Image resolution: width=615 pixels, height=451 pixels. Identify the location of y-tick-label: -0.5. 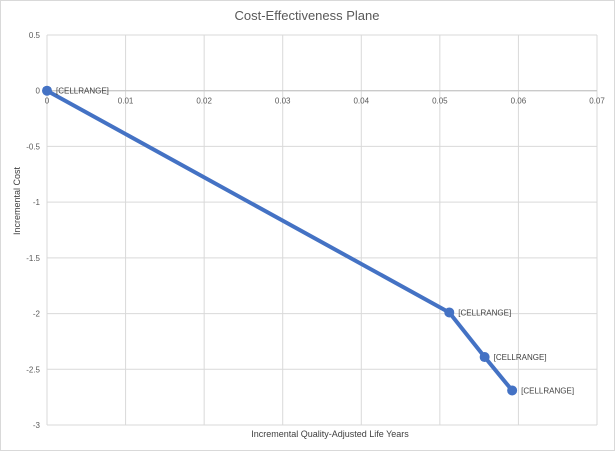
(33, 146).